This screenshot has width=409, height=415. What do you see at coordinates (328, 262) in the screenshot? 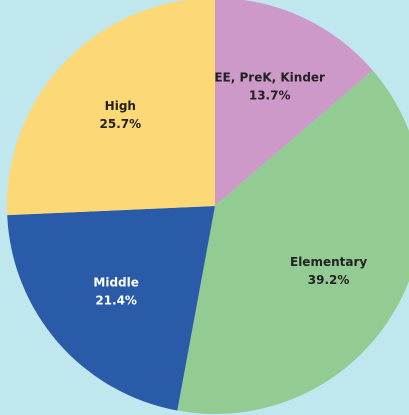
I see `slice-label: Elementary` at bounding box center [328, 262].